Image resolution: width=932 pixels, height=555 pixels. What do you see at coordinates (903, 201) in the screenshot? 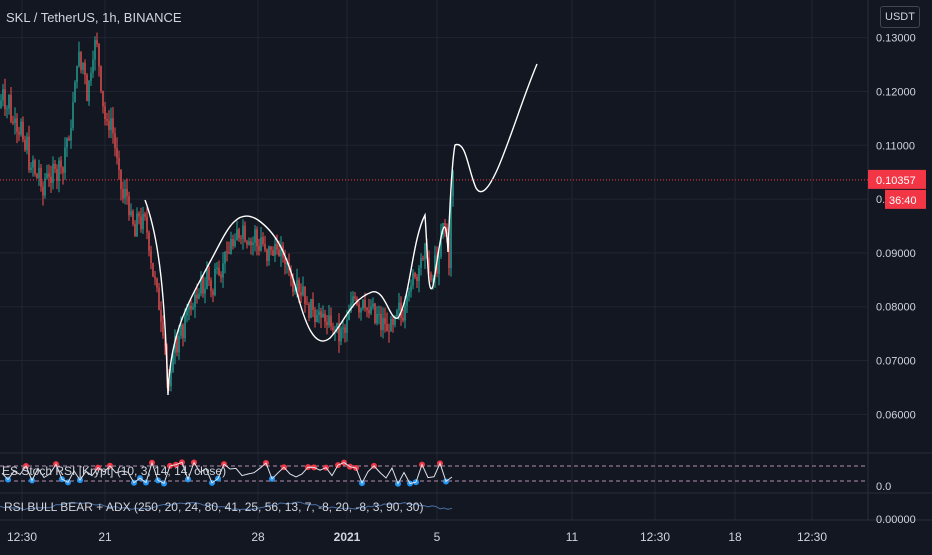
I see `countdown-label: 36:40` at bounding box center [903, 201].